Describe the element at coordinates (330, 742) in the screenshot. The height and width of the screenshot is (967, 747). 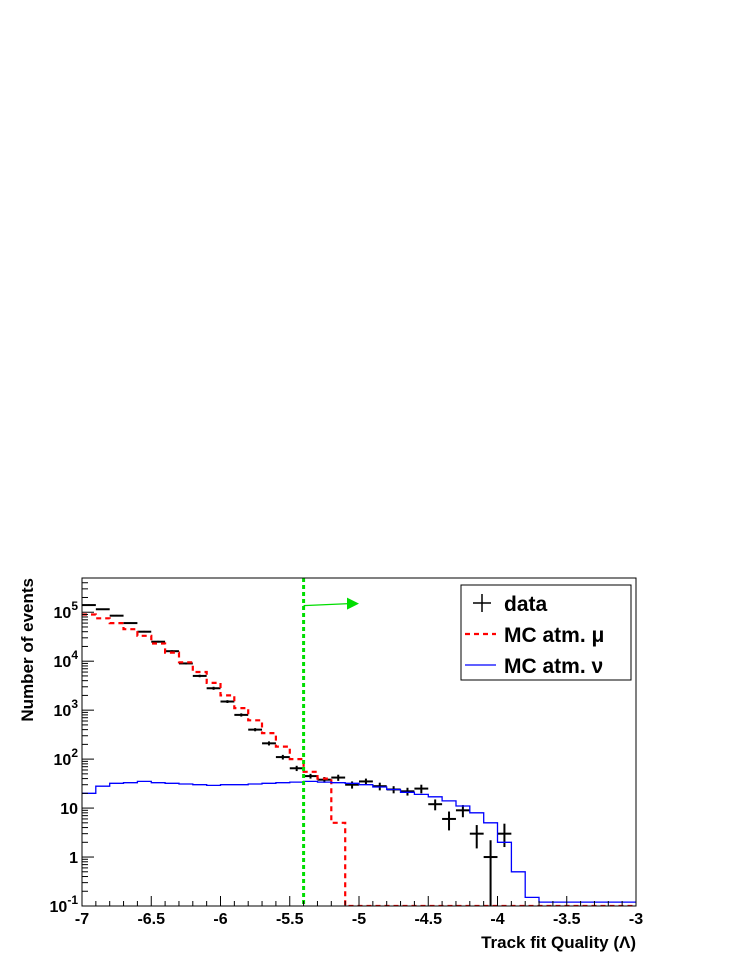
I see `cut-layer` at that location.